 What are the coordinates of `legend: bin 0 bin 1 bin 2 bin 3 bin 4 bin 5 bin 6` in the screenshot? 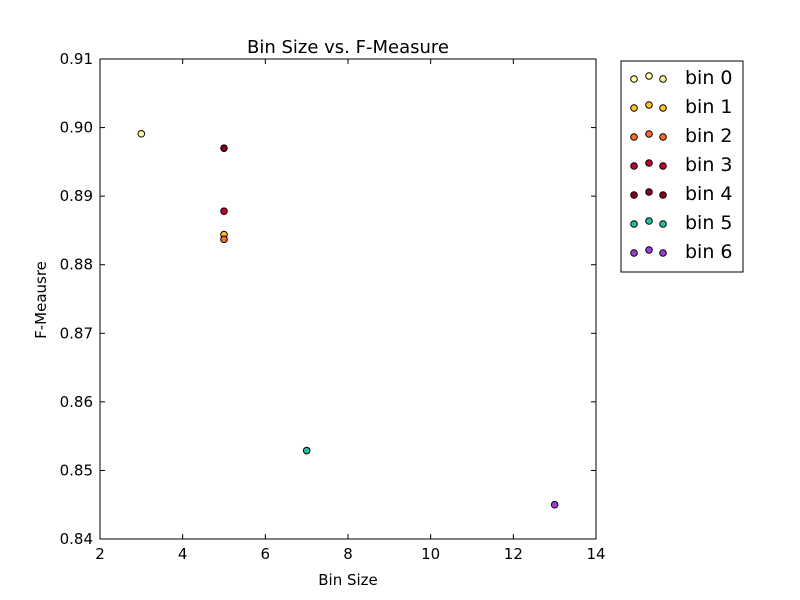 It's located at (682, 166).